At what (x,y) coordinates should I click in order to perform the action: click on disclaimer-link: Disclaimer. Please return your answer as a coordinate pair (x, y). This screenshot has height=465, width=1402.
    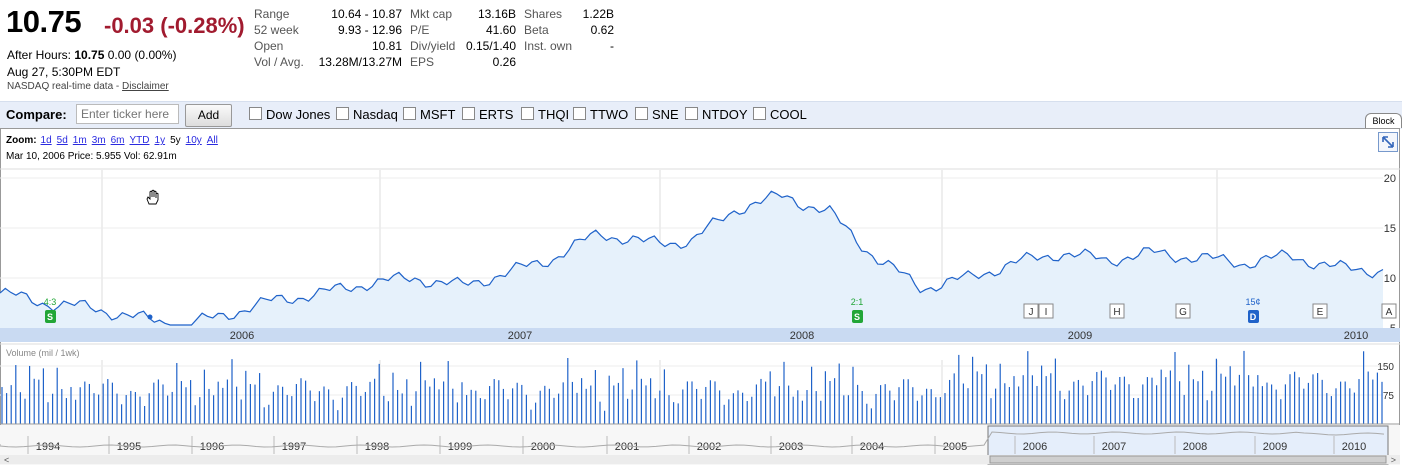
    Looking at the image, I should click on (145, 86).